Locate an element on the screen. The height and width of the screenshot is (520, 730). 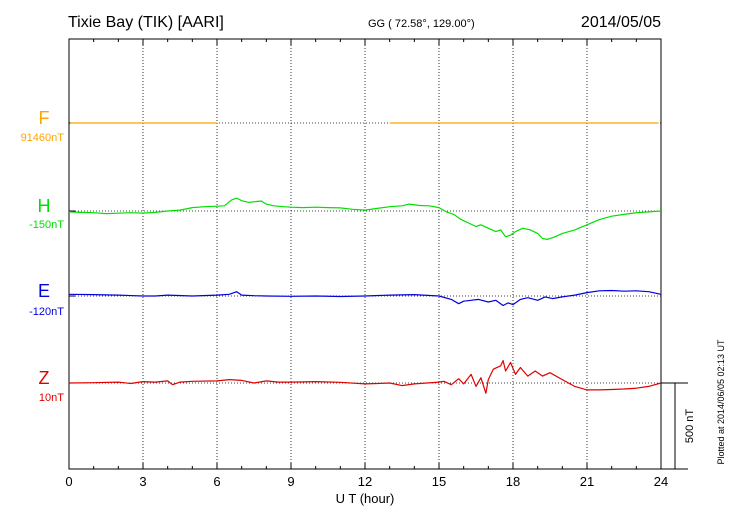
series-baseline-e: -120nT is located at coordinates (46, 312).